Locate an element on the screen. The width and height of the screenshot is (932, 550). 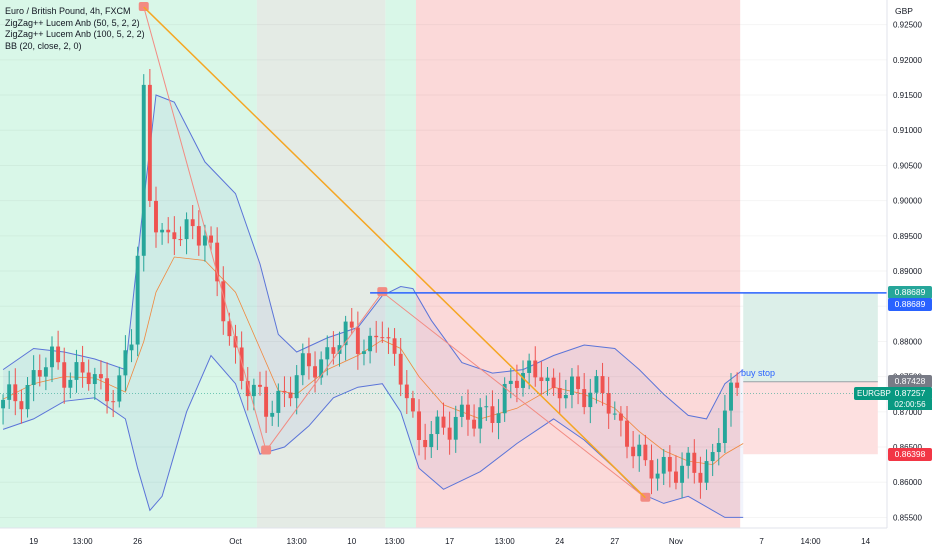
y-tick-label: 0.87000 is located at coordinates (907, 412).